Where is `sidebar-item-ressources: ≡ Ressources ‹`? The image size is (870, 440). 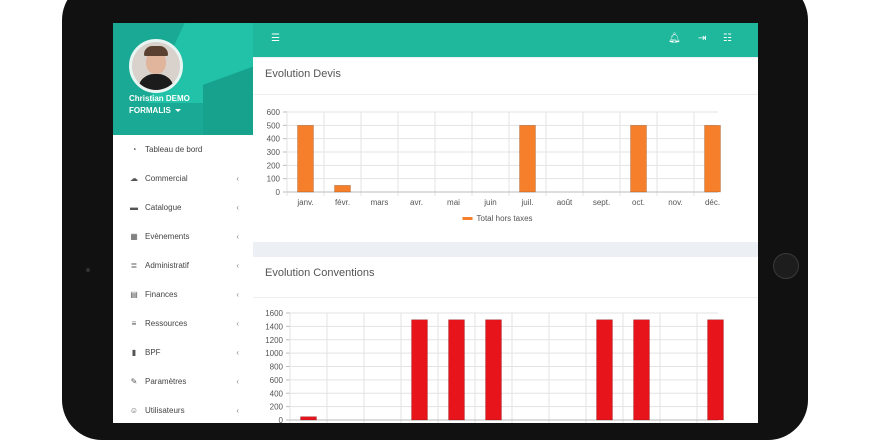 sidebar-item-ressources: ≡ Ressources ‹ is located at coordinates (183, 323).